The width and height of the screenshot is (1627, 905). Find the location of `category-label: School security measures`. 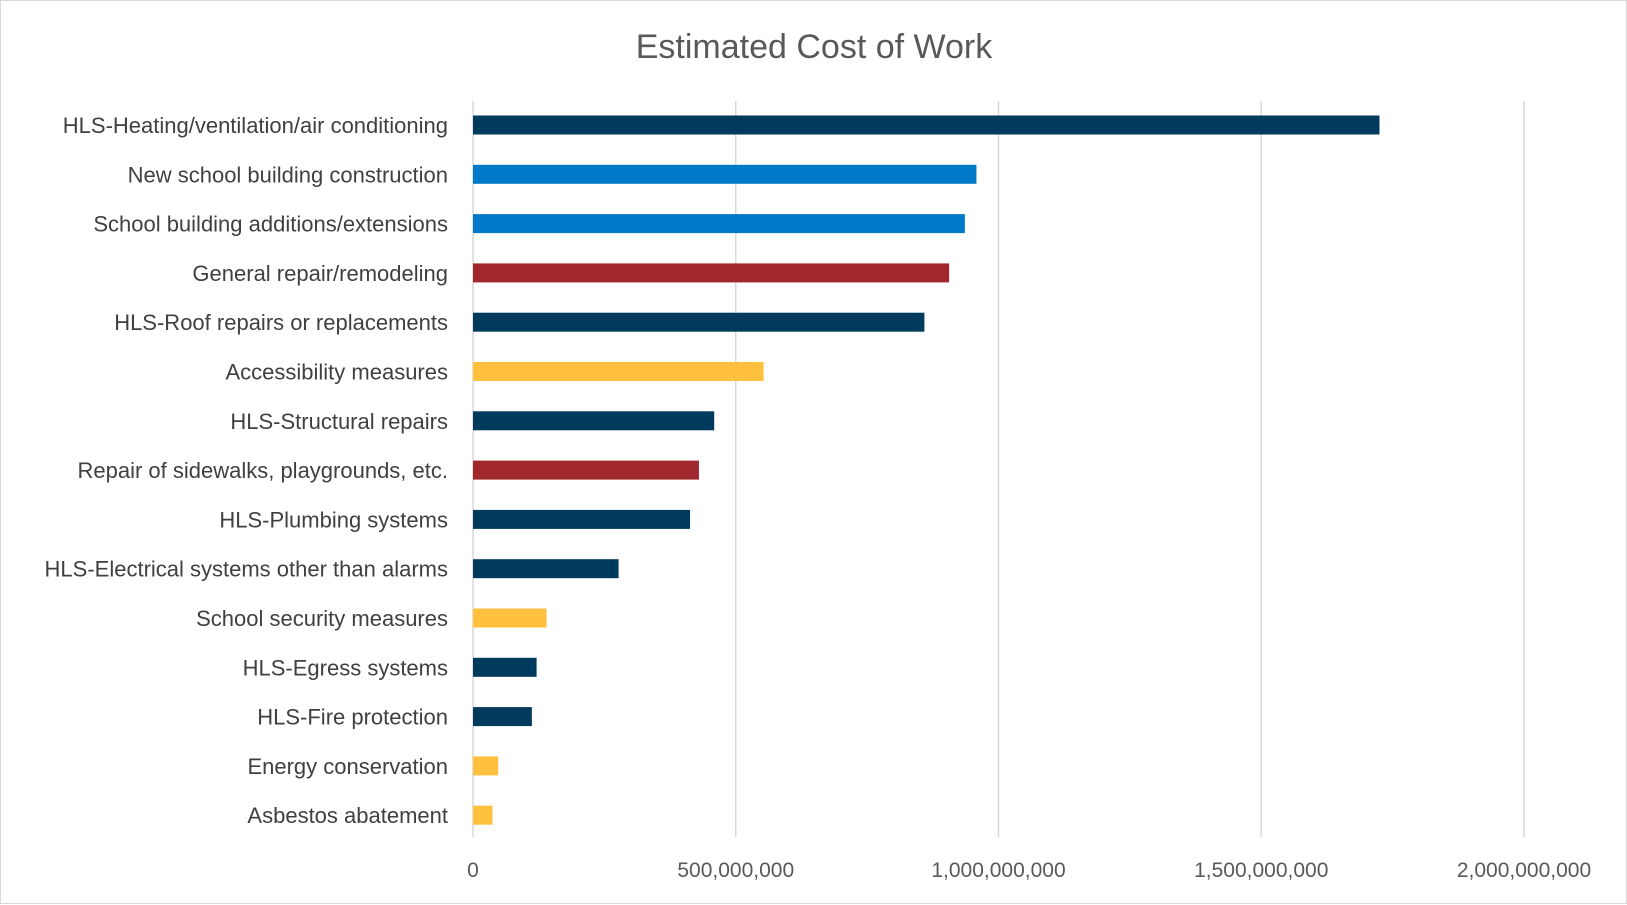

category-label: School security measures is located at coordinates (322, 618).